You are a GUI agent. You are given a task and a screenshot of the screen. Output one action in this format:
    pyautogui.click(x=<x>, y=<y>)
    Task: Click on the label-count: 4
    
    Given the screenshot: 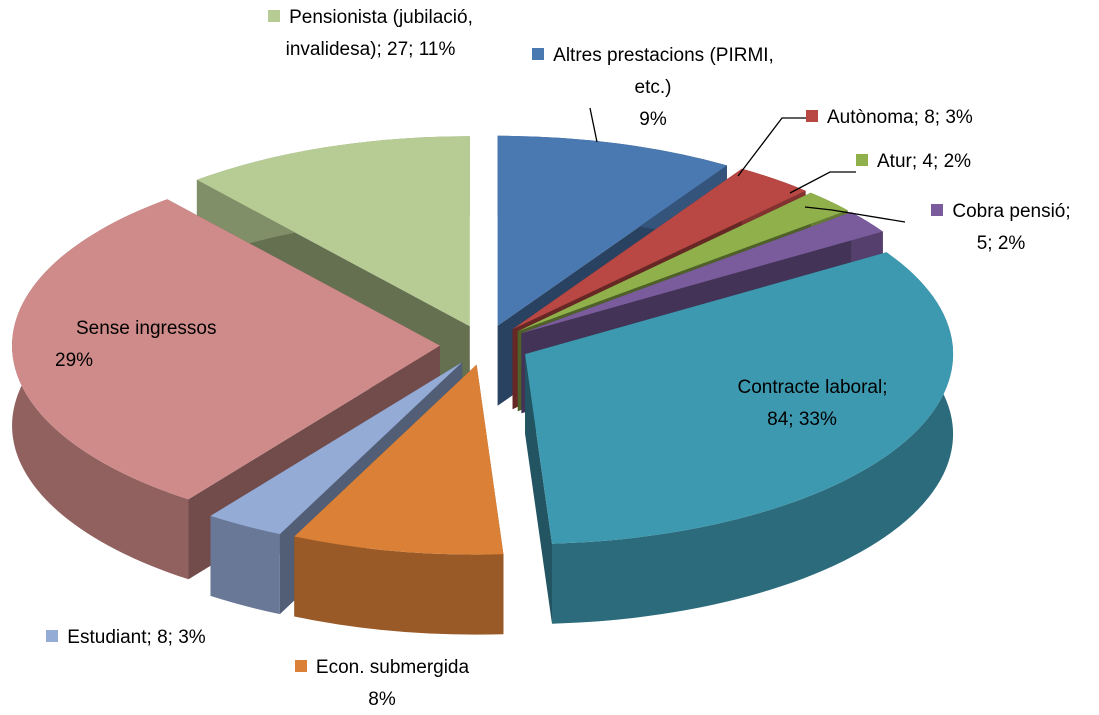 What is the action you would take?
    pyautogui.click(x=927, y=161)
    